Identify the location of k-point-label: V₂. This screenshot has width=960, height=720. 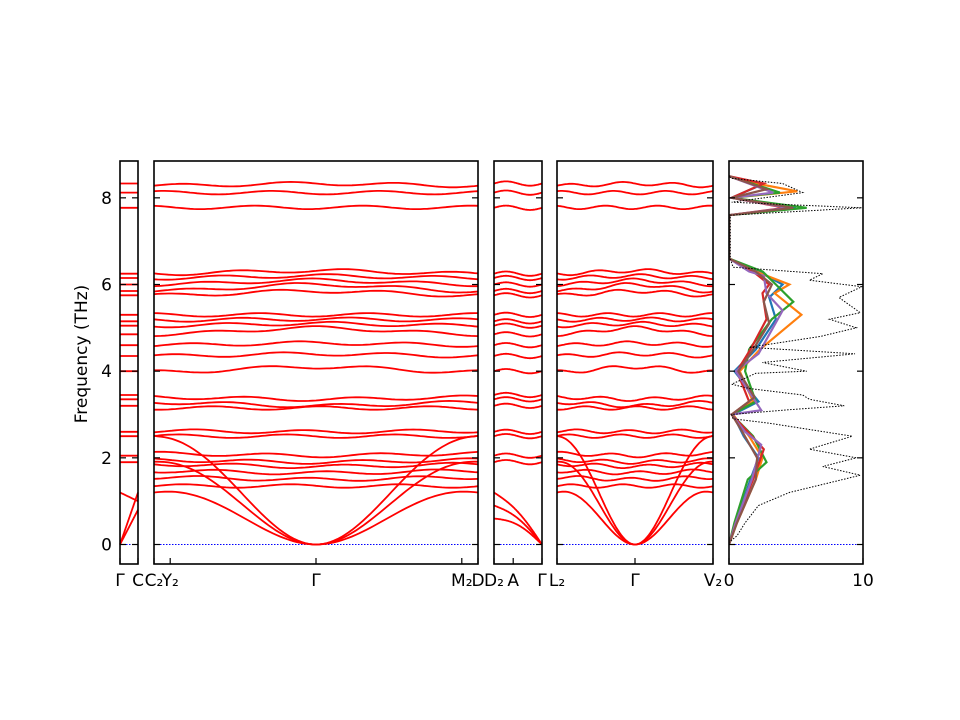
(713, 581).